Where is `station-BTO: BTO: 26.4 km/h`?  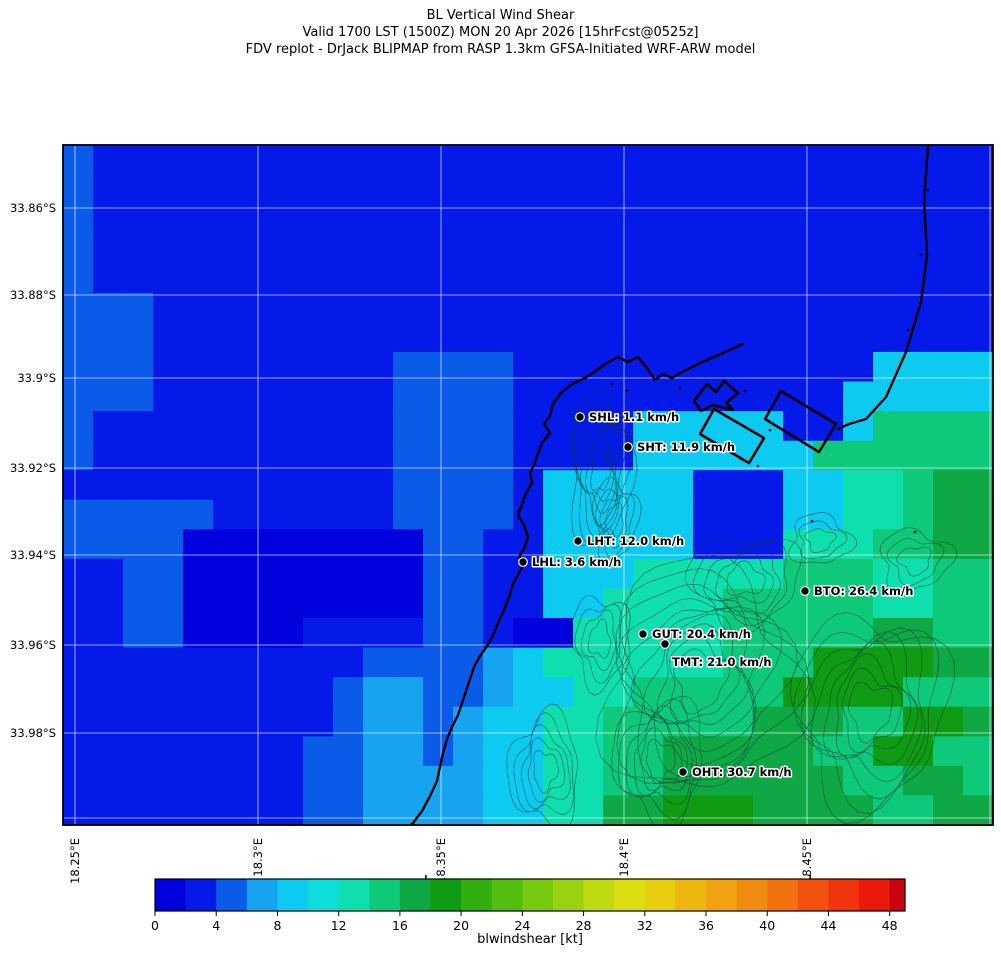 station-BTO: BTO: 26.4 km/h is located at coordinates (857, 591).